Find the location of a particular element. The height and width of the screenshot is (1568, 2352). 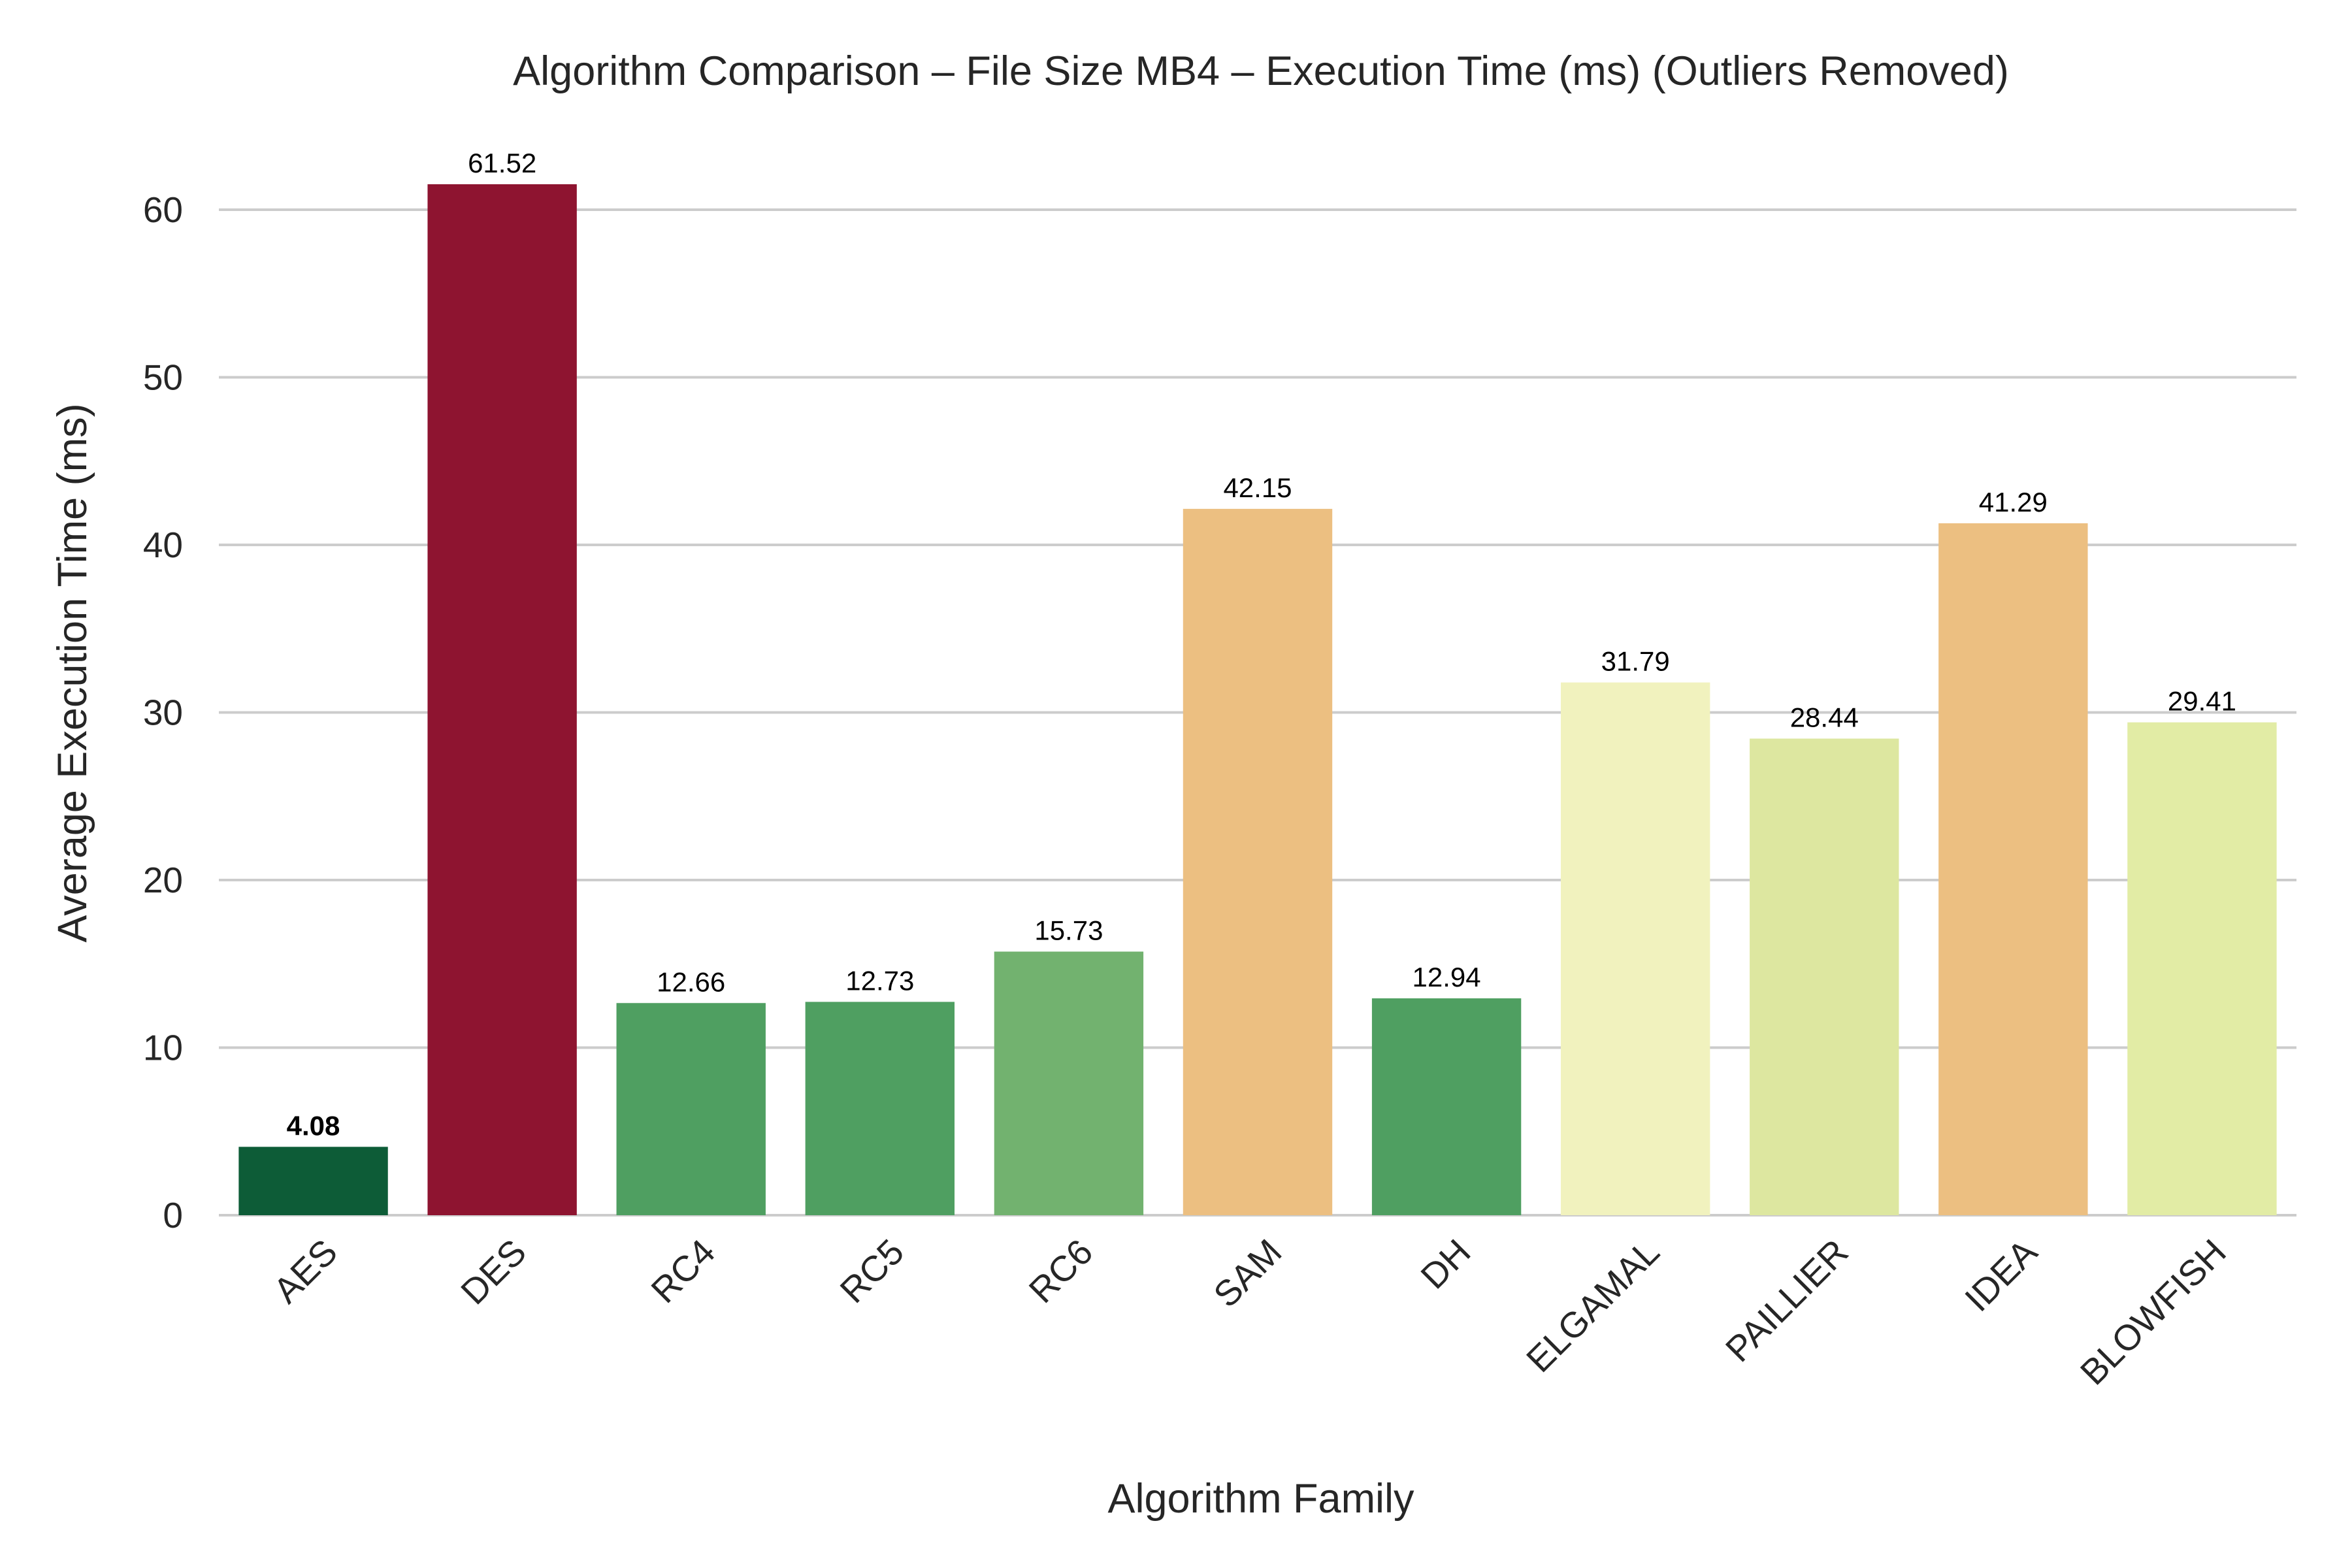

bar-blowfish is located at coordinates (2202, 968).